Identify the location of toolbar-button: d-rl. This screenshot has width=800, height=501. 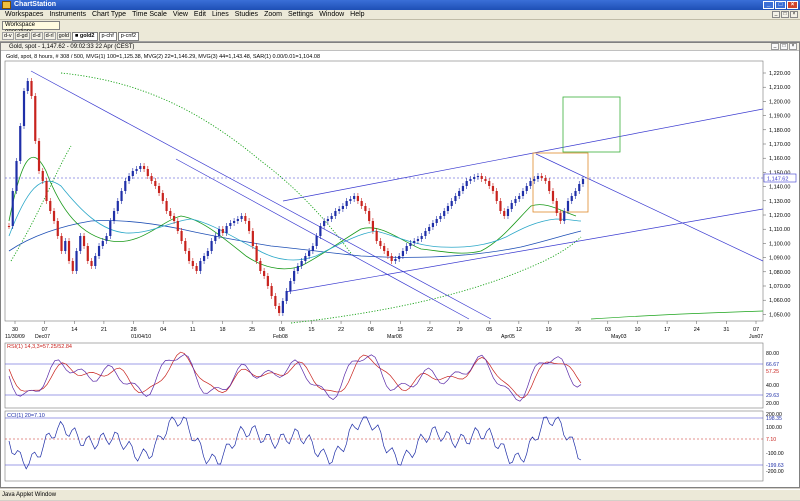
(49, 36).